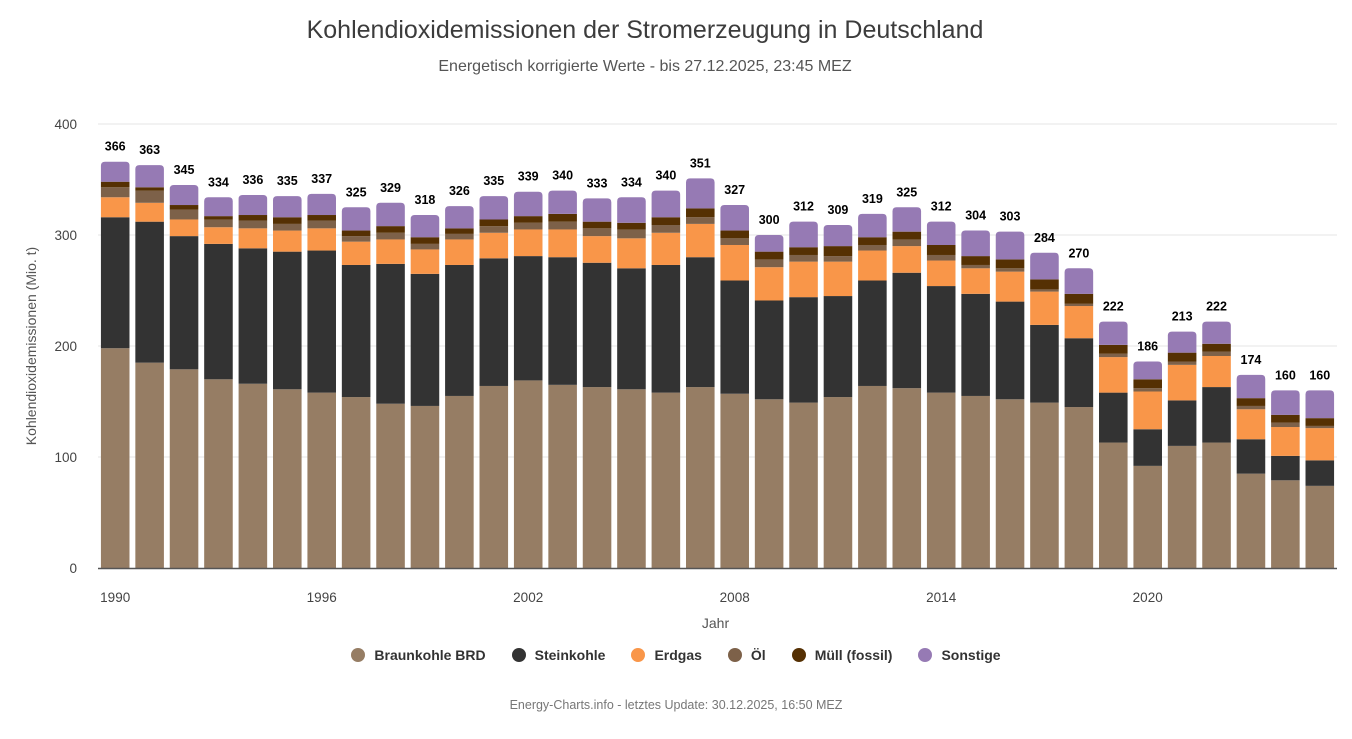 Image resolution: width=1352 pixels, height=739 pixels. What do you see at coordinates (838, 396) in the screenshot?
I see `bar-stack-2011` at bounding box center [838, 396].